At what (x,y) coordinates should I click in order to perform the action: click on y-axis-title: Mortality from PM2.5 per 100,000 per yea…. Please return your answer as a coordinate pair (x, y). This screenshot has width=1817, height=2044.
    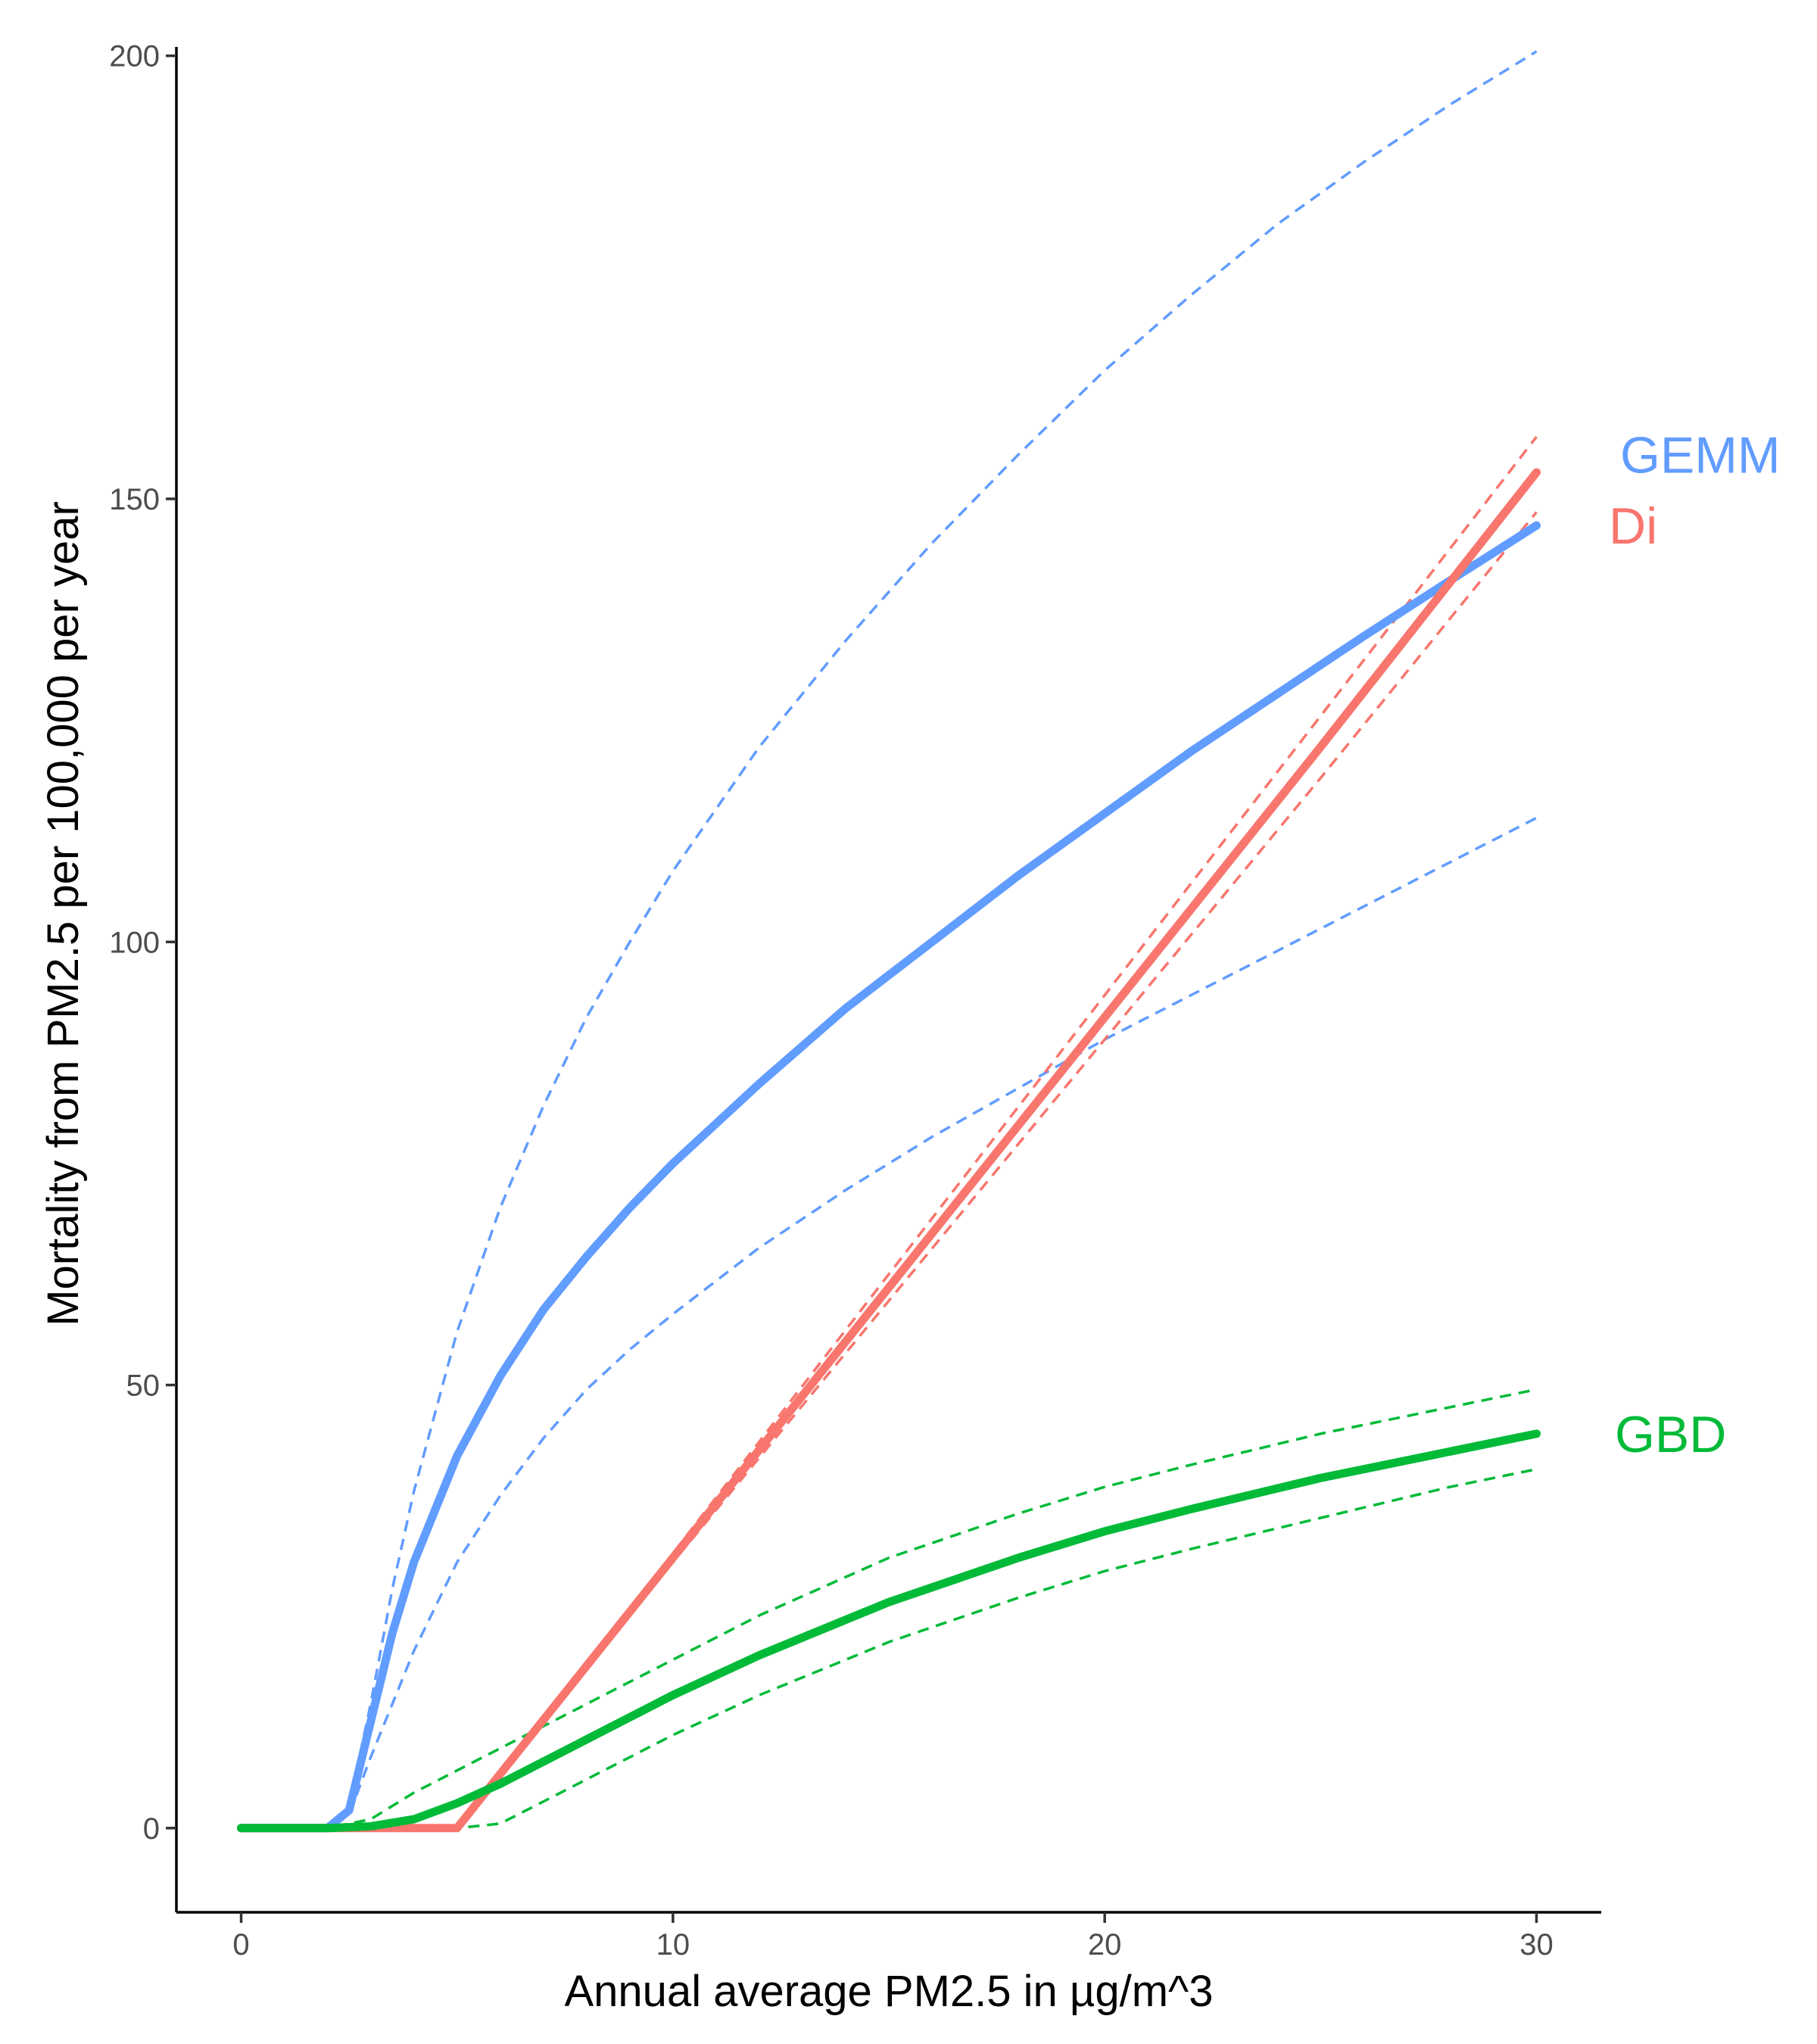
    Looking at the image, I should click on (63, 913).